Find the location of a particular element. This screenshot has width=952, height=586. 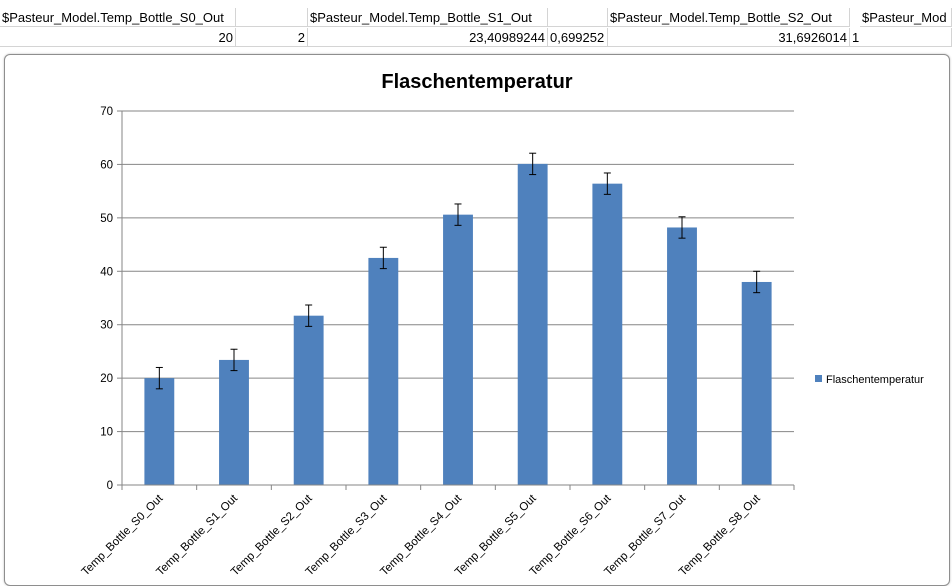

x-tick-label: Temp_Bottle_S7_Out is located at coordinates (645, 535).